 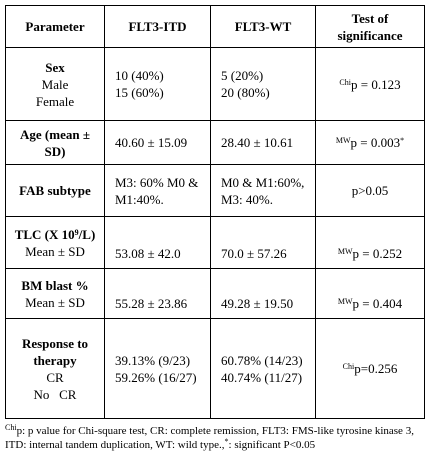 I want to click on test-cell: MWp = 0.252, so click(x=370, y=242).